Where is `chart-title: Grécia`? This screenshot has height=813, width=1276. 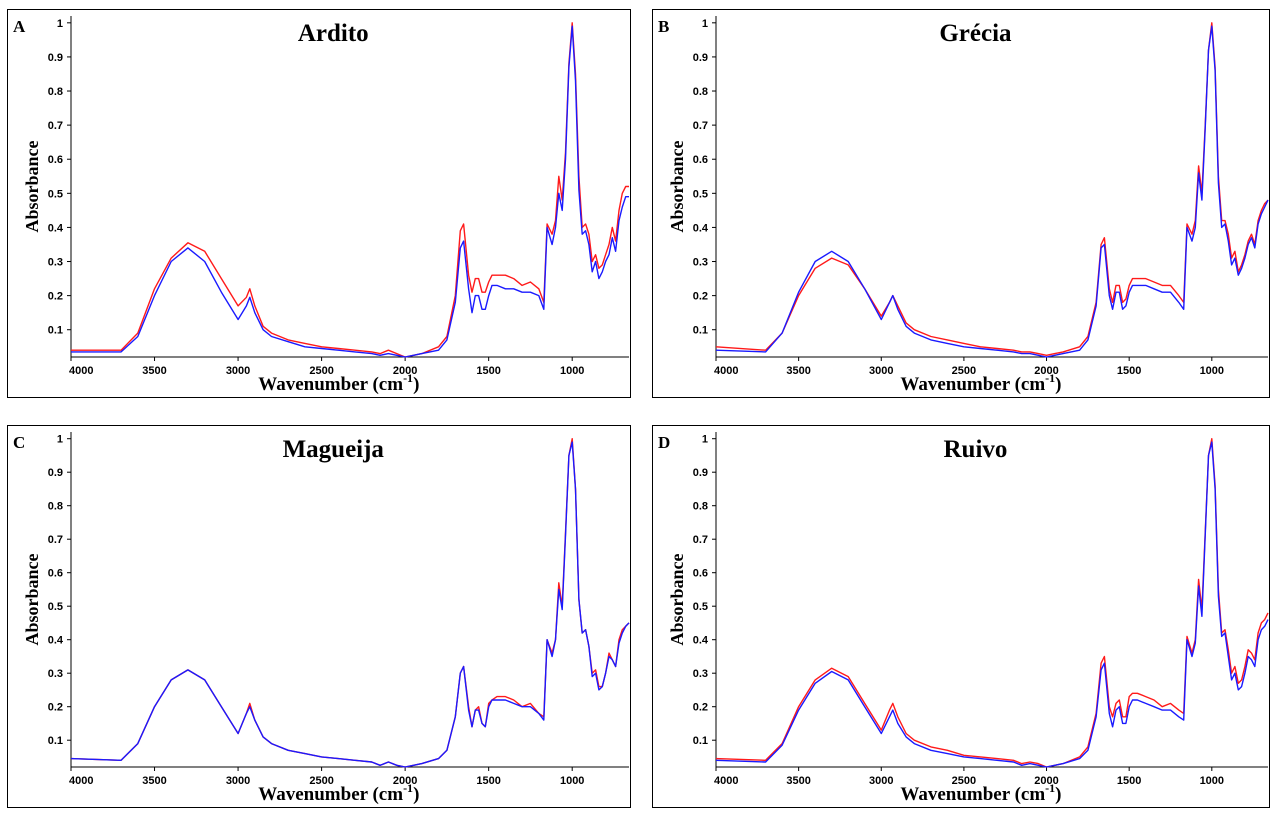 chart-title: Grécia is located at coordinates (975, 33).